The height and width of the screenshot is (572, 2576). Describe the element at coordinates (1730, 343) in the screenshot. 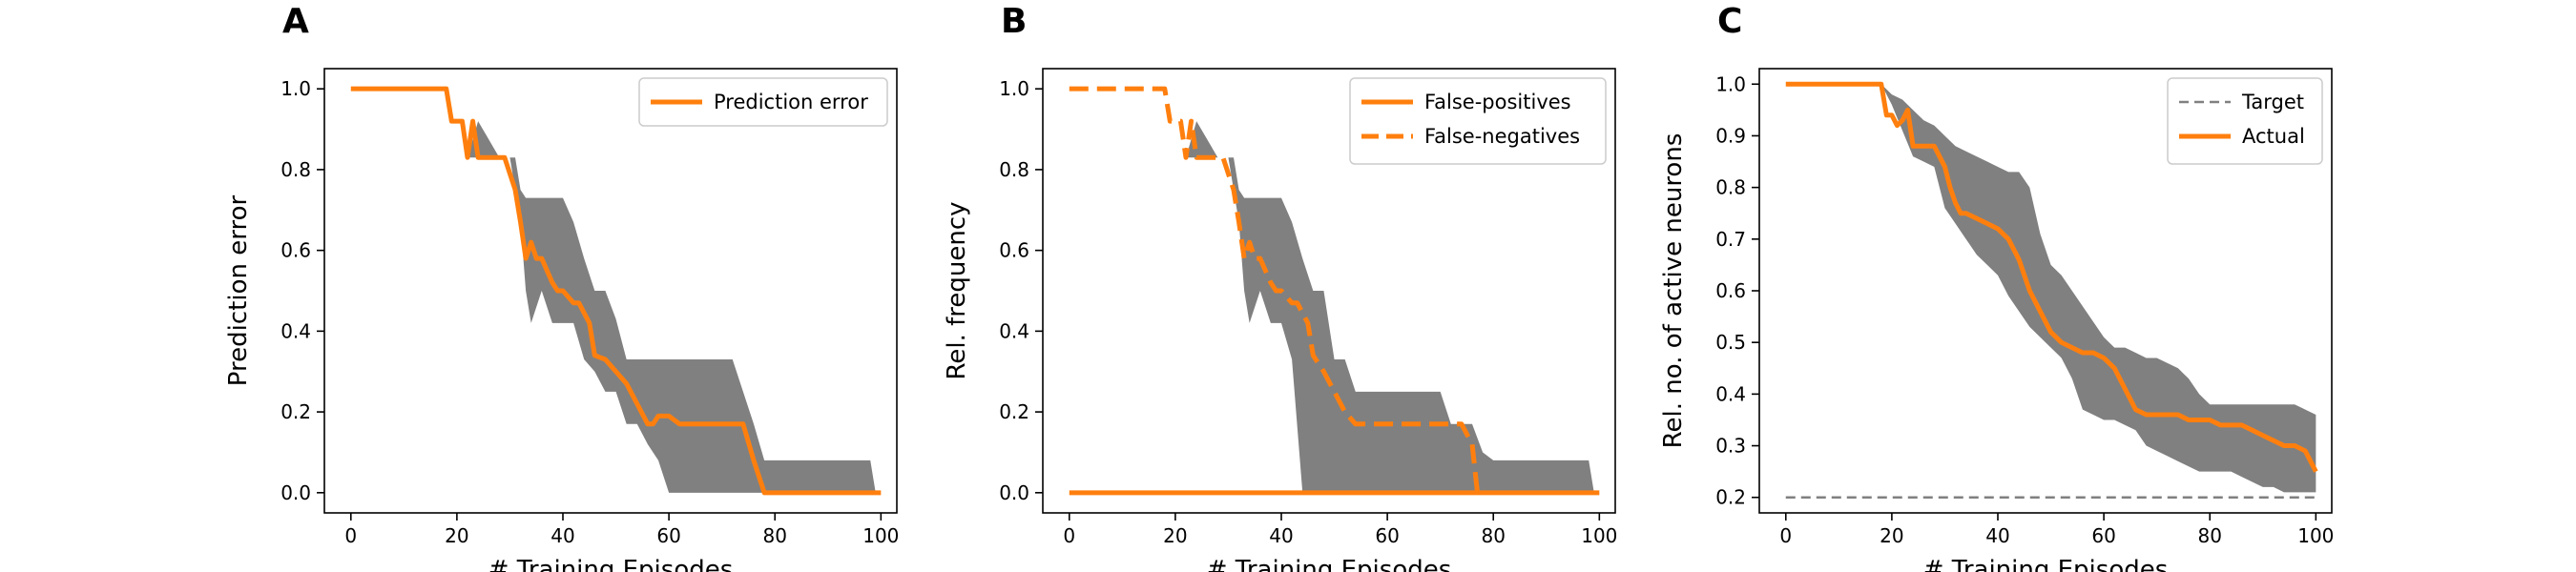

I see `y-tick-label: 0.5` at that location.